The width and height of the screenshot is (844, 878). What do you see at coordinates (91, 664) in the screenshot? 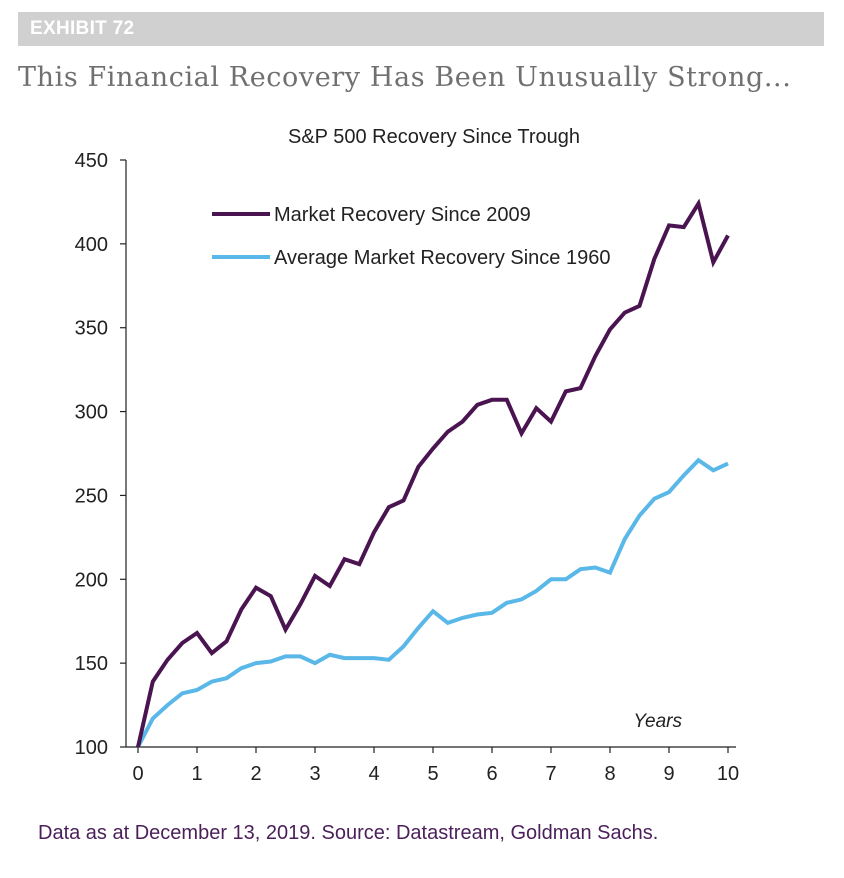
I see `y-tick-label: 150` at bounding box center [91, 664].